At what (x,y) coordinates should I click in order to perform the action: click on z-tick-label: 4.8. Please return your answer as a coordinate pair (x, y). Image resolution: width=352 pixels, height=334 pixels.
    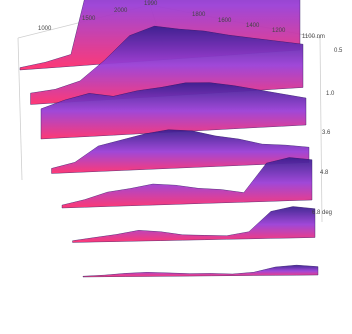
    Looking at the image, I should click on (324, 173).